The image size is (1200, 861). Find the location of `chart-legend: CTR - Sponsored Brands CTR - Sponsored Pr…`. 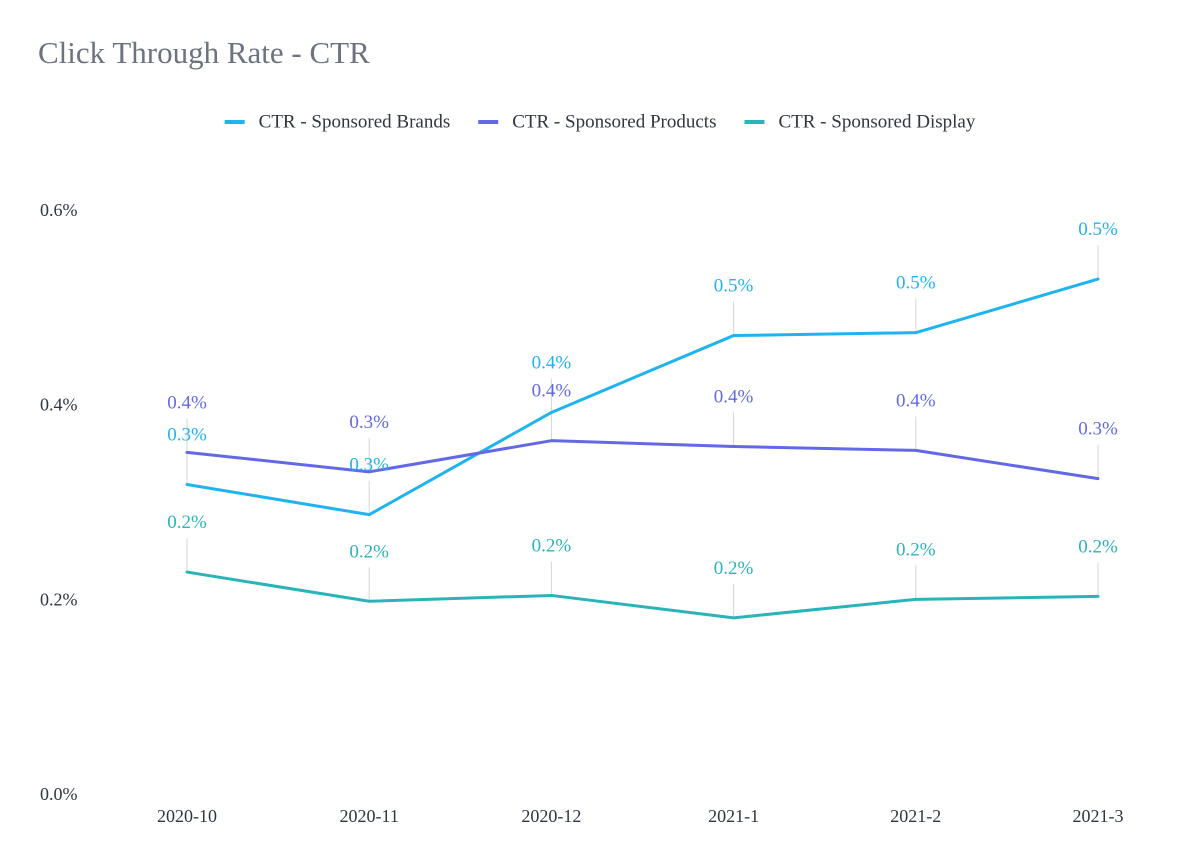

chart-legend: CTR - Sponsored Brands CTR - Sponsored Pr… is located at coordinates (600, 121).